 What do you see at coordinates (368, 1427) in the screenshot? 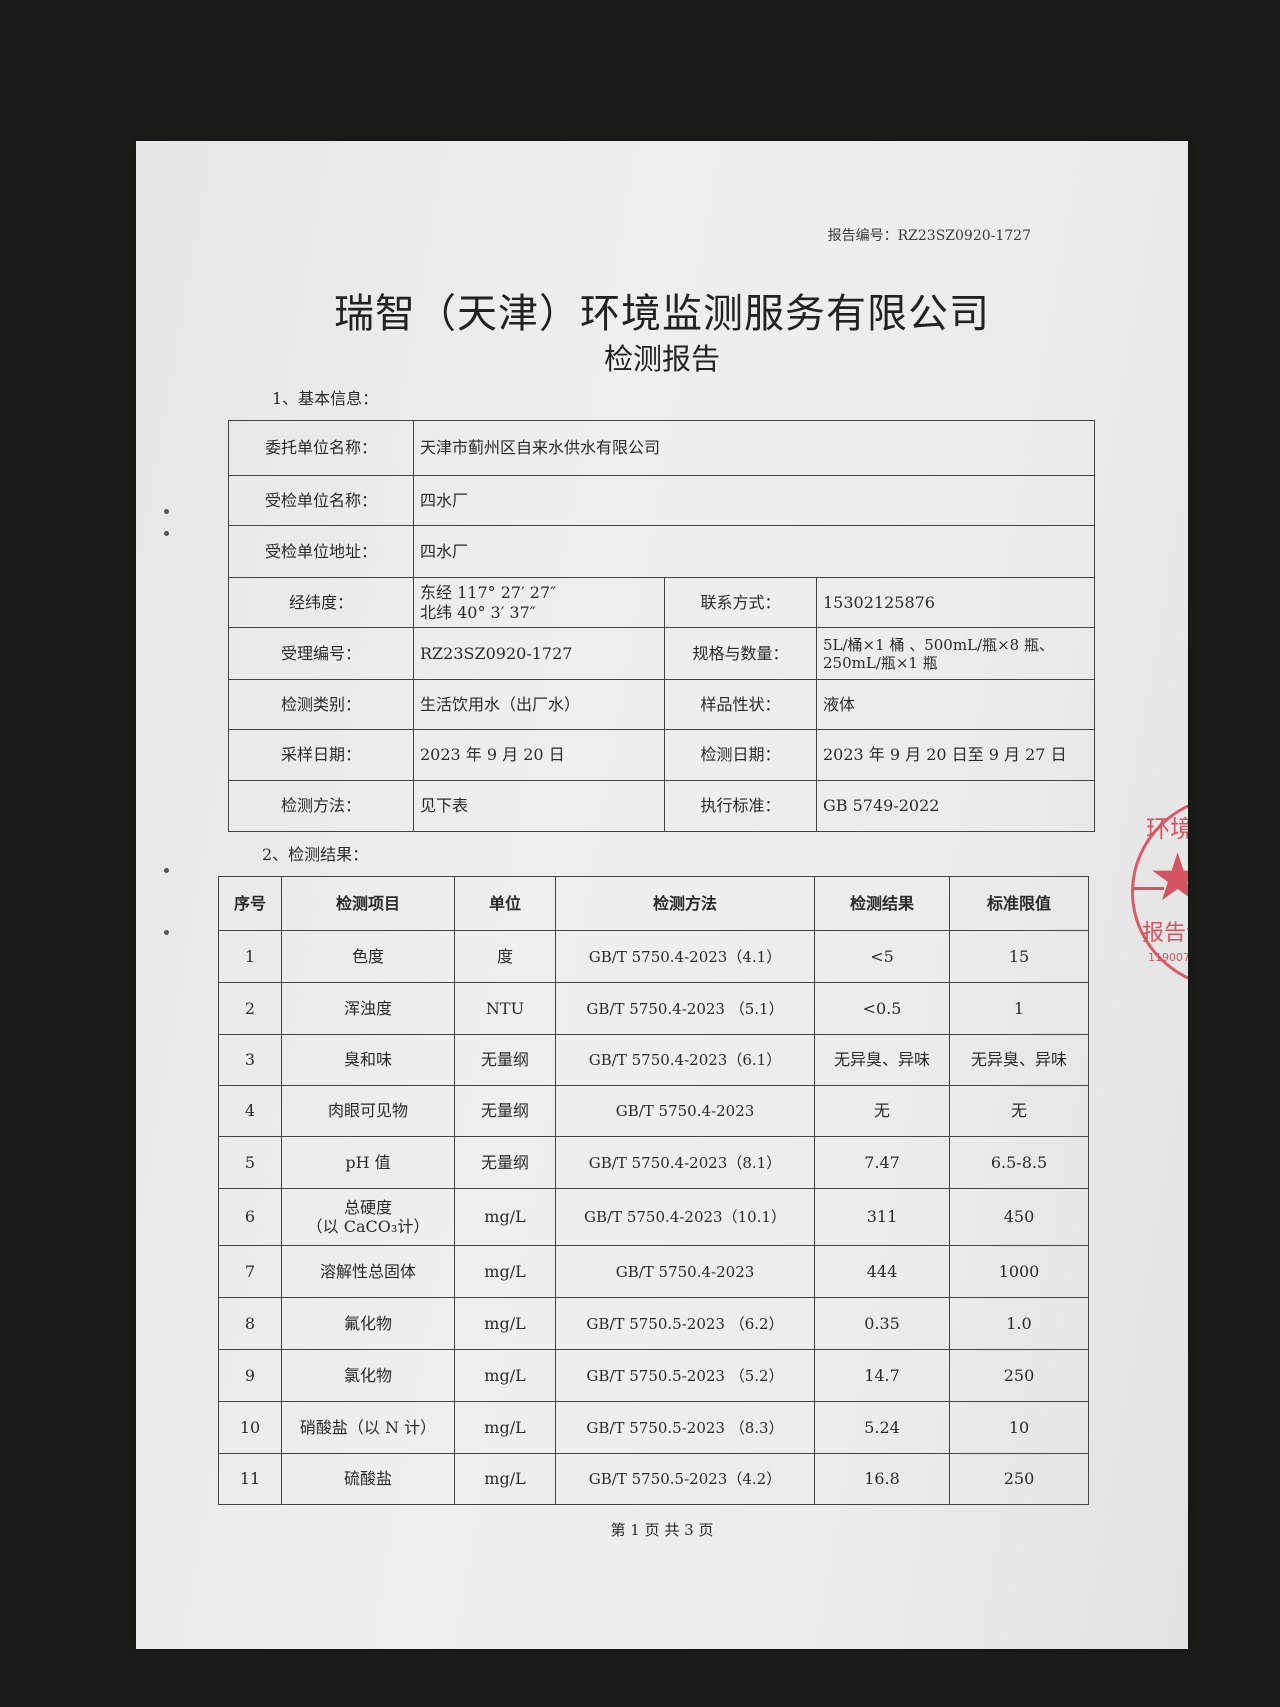
I see `cell-item: 硝酸盐（以 N 计）` at bounding box center [368, 1427].